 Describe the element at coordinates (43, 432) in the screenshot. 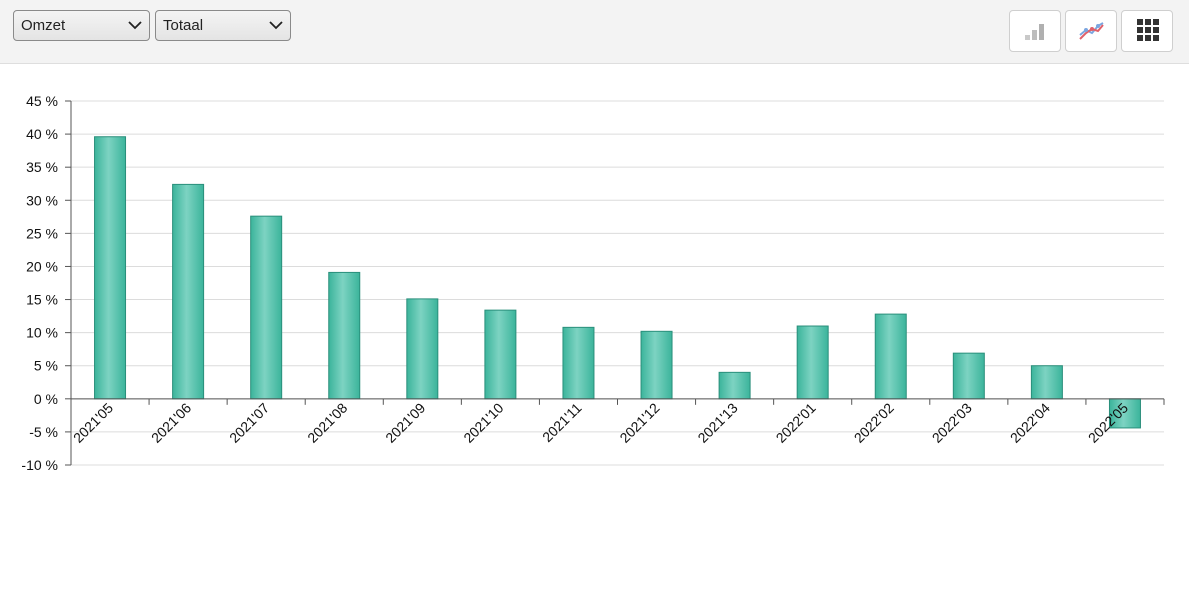

I see `y-tick-label: -5 %` at that location.